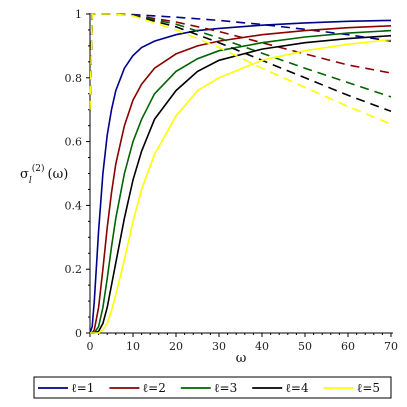 This screenshot has width=407, height=407. What do you see at coordinates (24, 174) in the screenshot?
I see `y-axis-label-main: σ` at bounding box center [24, 174].